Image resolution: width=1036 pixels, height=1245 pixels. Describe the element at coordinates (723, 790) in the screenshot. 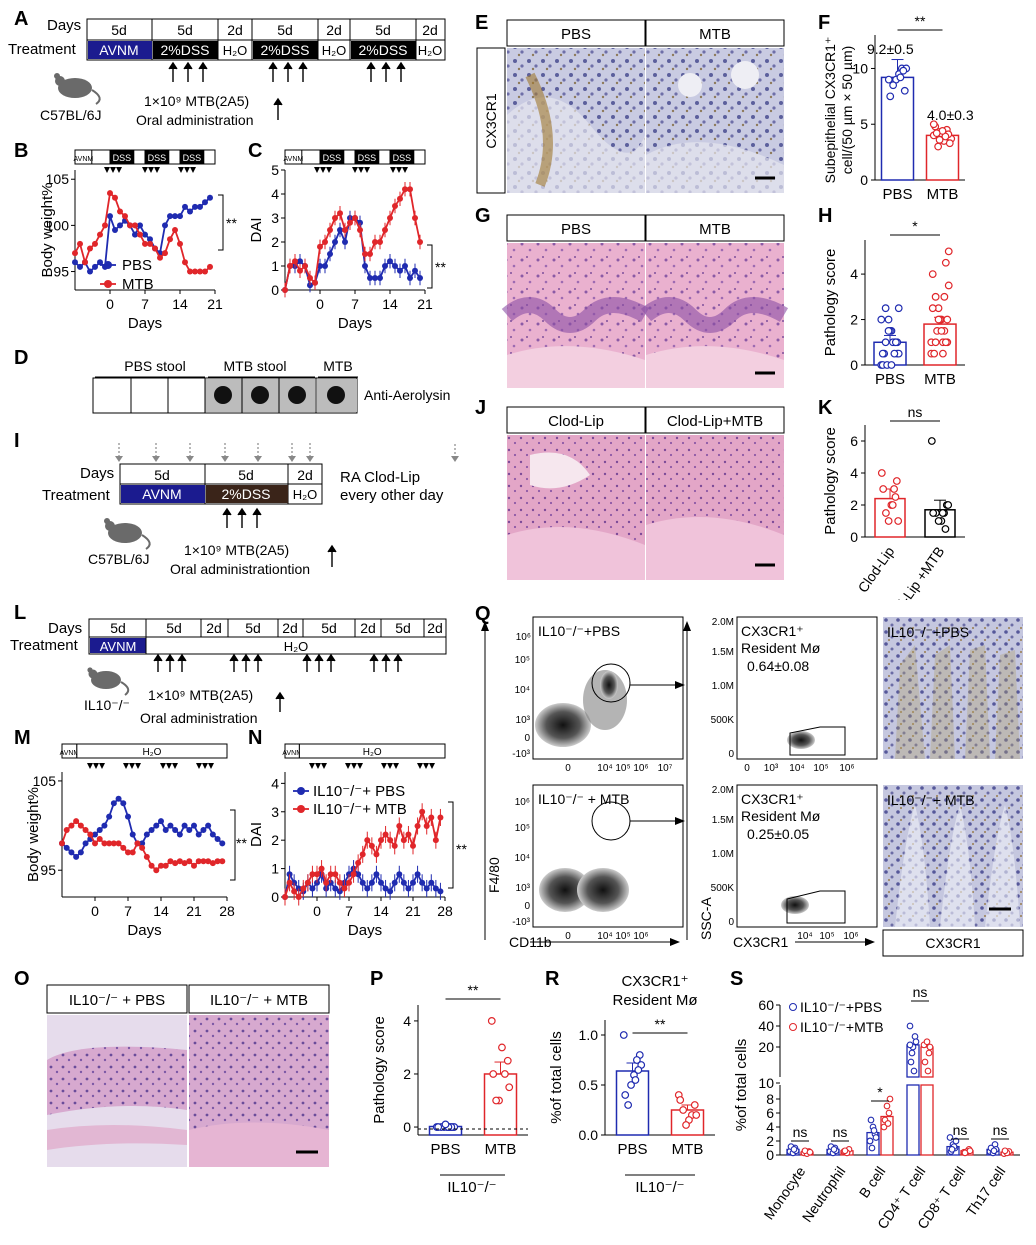

I see `q-ytick-m-0b: 2.0M` at that location.